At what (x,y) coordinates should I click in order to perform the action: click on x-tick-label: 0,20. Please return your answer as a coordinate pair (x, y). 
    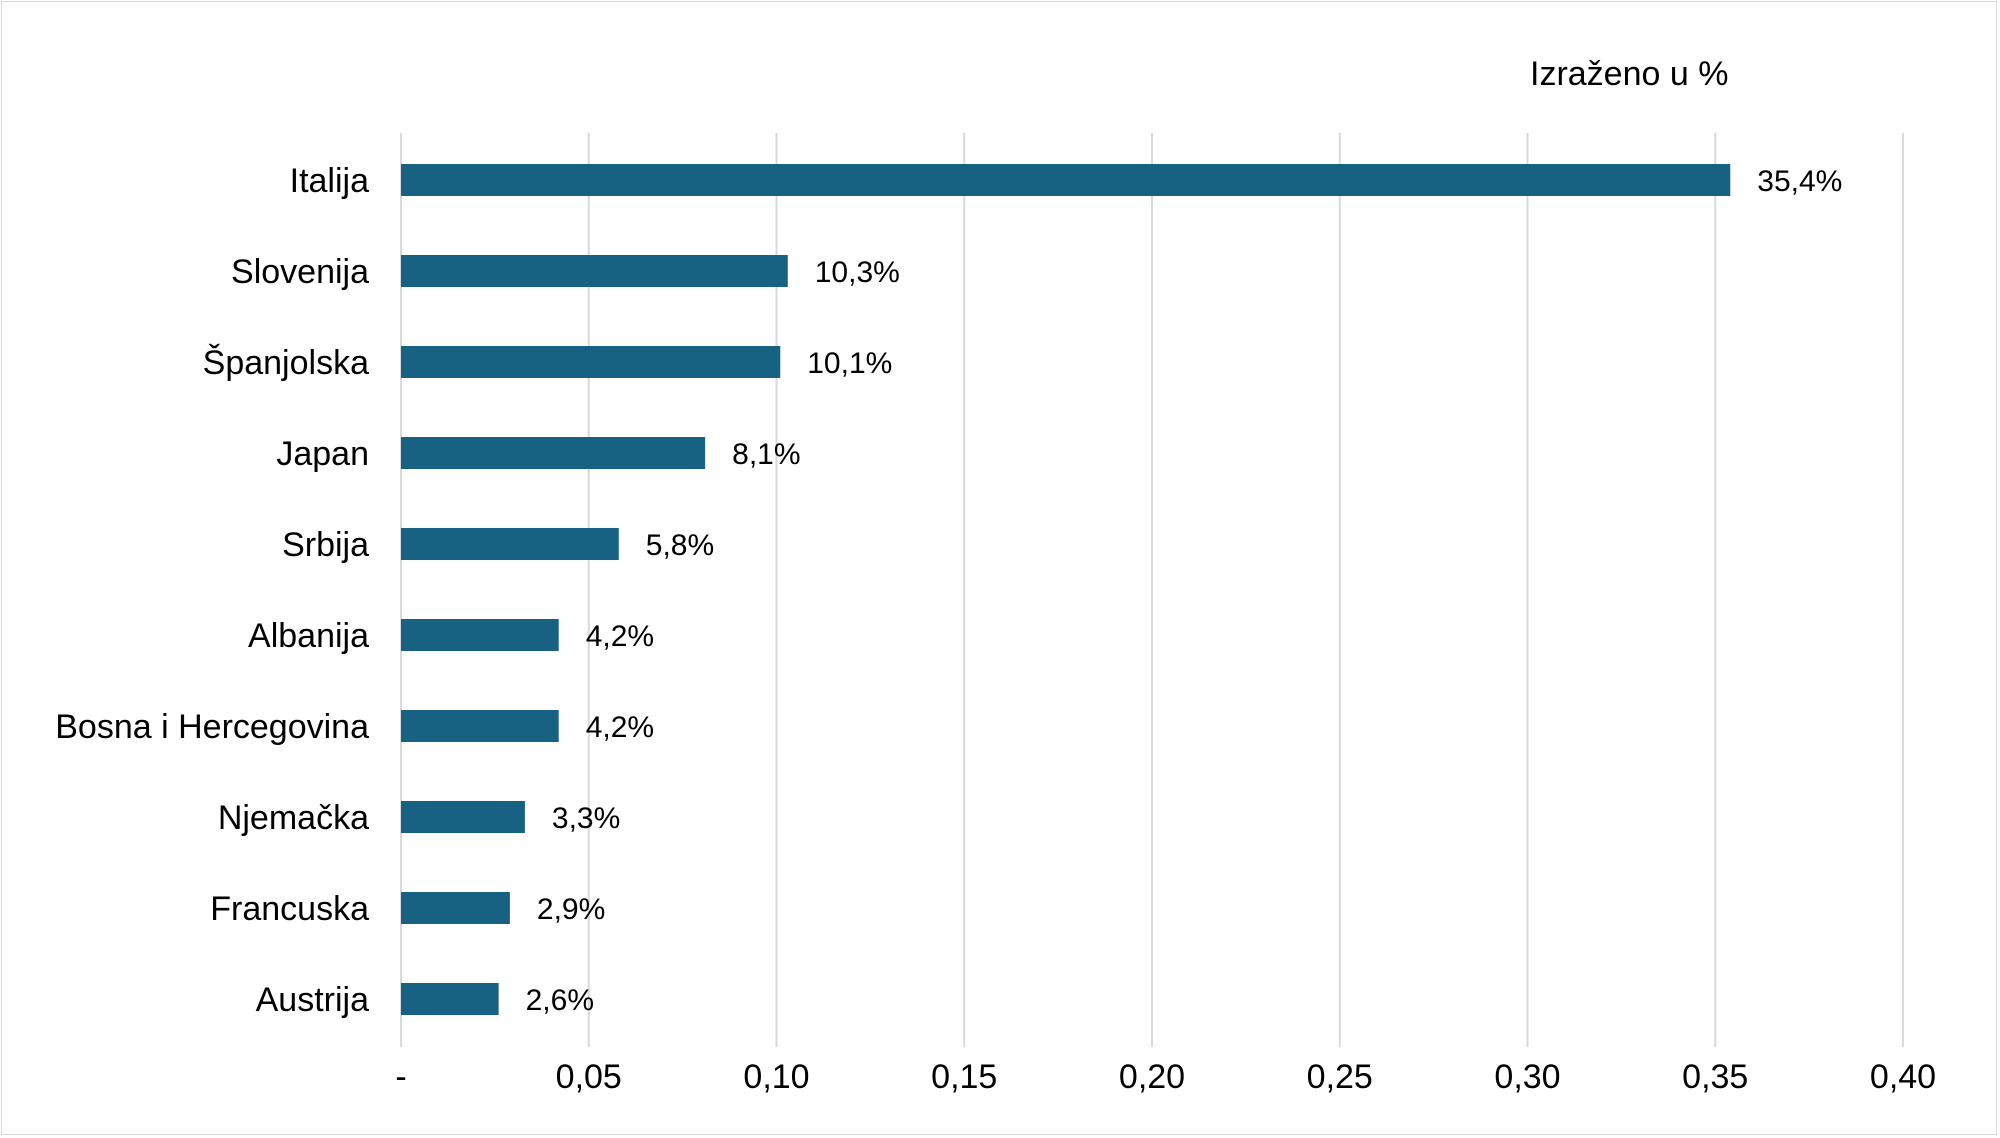
    Looking at the image, I should click on (1152, 1077).